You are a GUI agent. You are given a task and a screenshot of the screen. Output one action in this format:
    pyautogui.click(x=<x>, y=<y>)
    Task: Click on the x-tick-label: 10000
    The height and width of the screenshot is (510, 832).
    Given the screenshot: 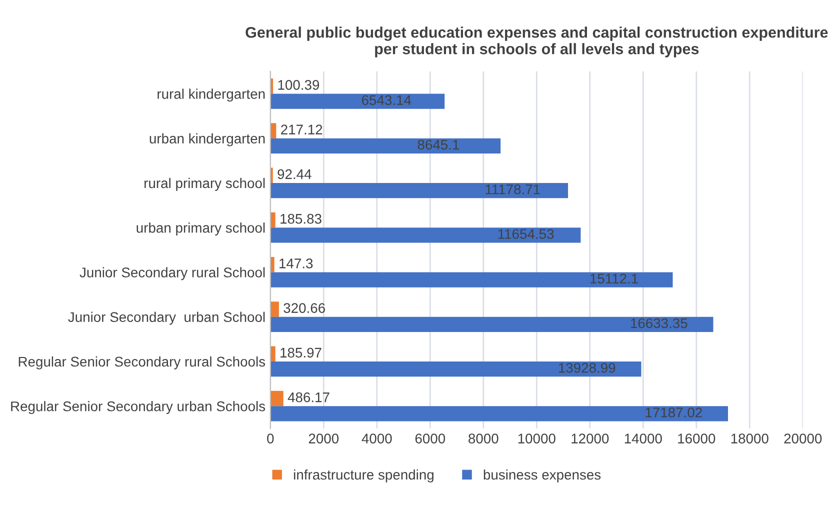 What is the action you would take?
    pyautogui.click(x=537, y=439)
    